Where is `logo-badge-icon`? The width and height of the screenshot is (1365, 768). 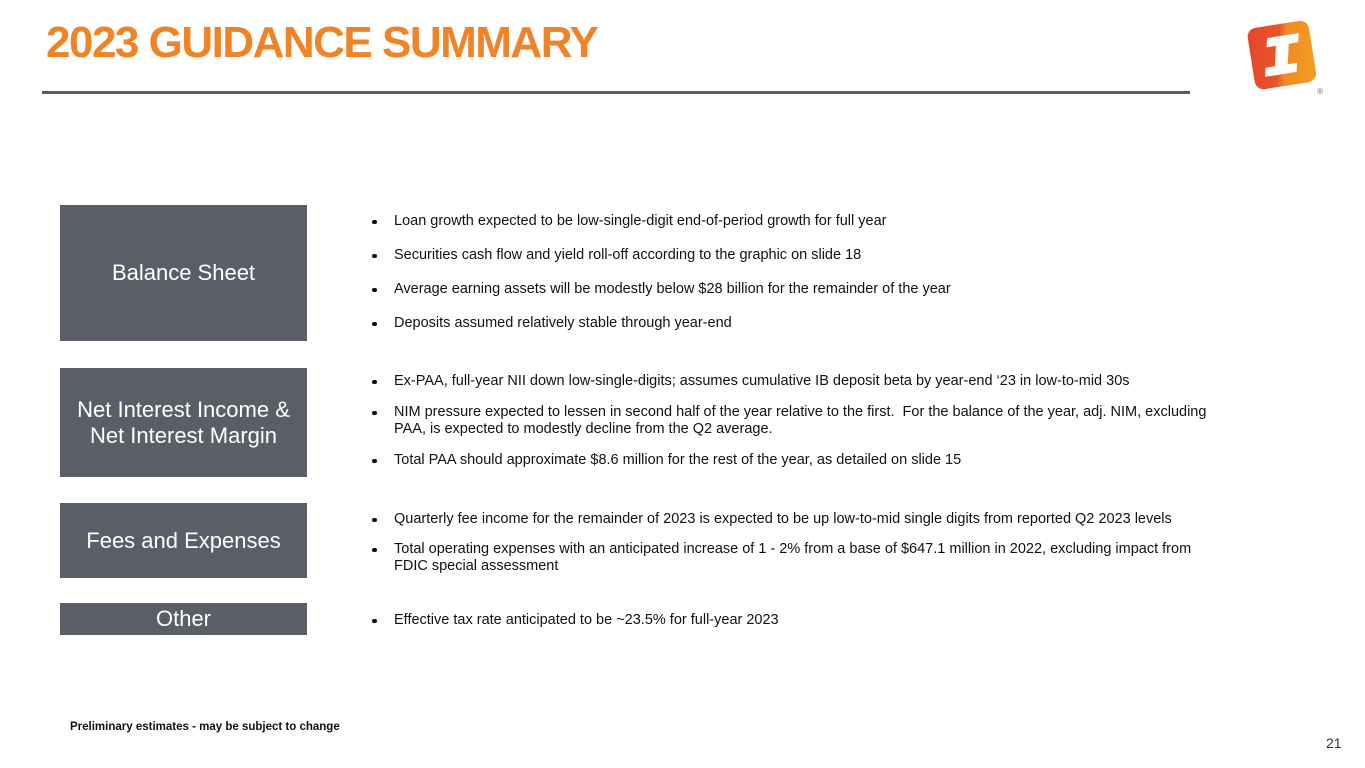 logo-badge-icon is located at coordinates (1282, 55).